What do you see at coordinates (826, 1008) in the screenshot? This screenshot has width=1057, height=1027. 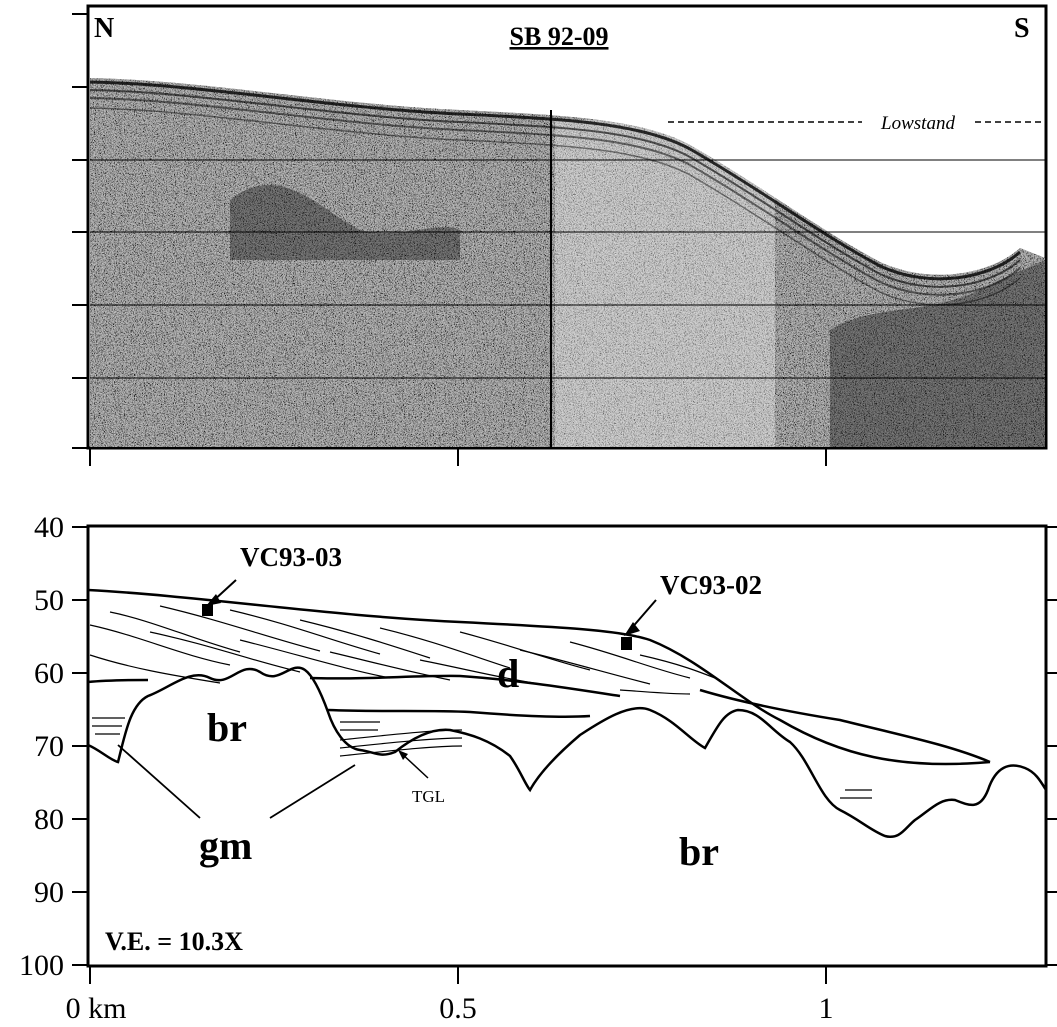 I see `x-tick-label: 1` at bounding box center [826, 1008].